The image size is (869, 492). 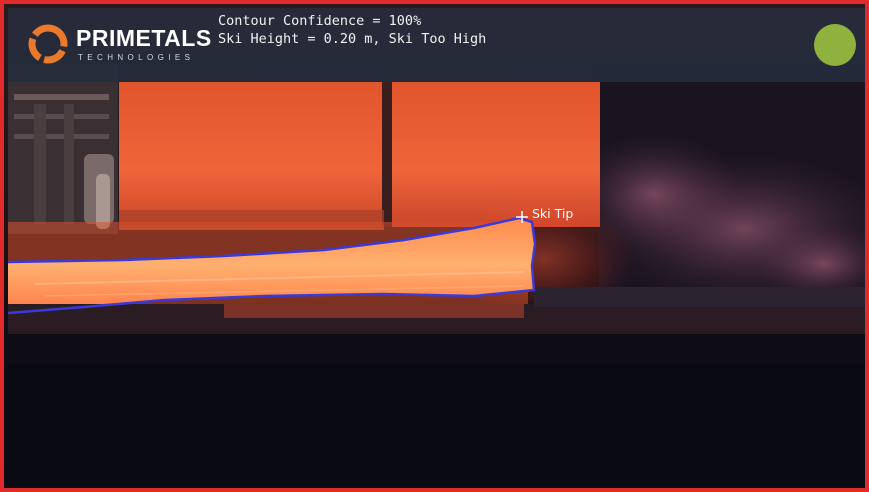 What do you see at coordinates (144, 38) in the screenshot?
I see `brand-name: PRIMETALS` at bounding box center [144, 38].